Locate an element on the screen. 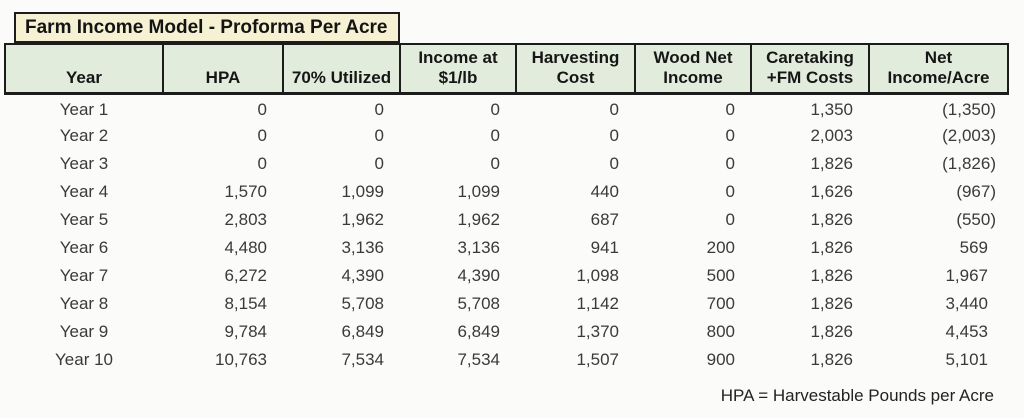 The height and width of the screenshot is (418, 1024). value-cell: 700 is located at coordinates (720, 303).